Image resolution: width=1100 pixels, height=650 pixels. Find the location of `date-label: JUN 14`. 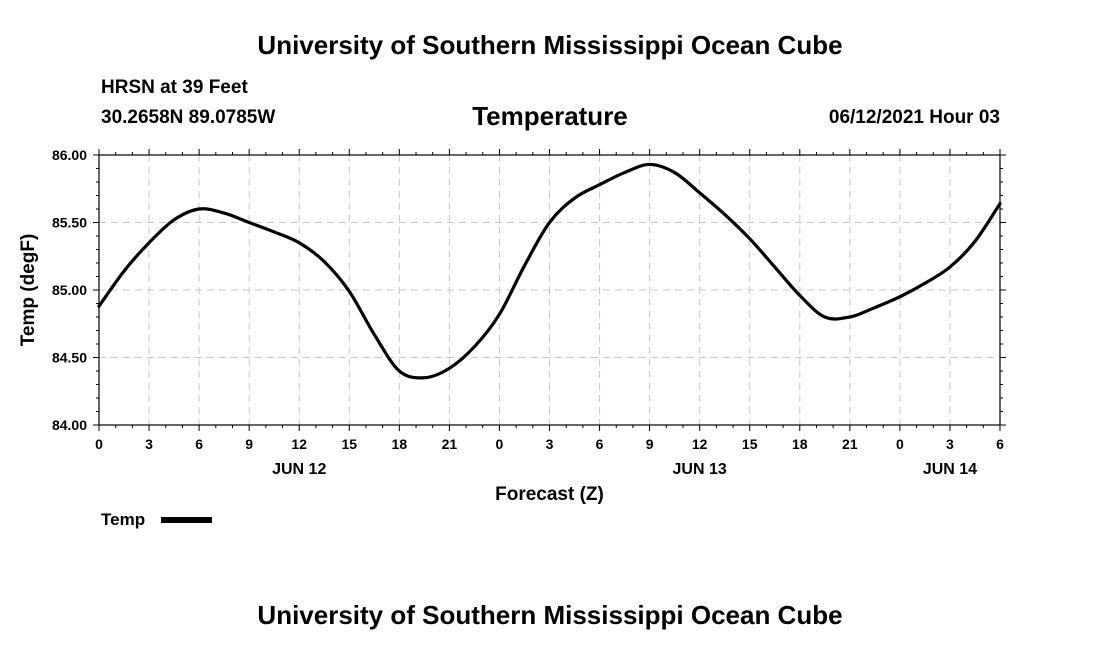

date-label: JUN 14 is located at coordinates (950, 469).